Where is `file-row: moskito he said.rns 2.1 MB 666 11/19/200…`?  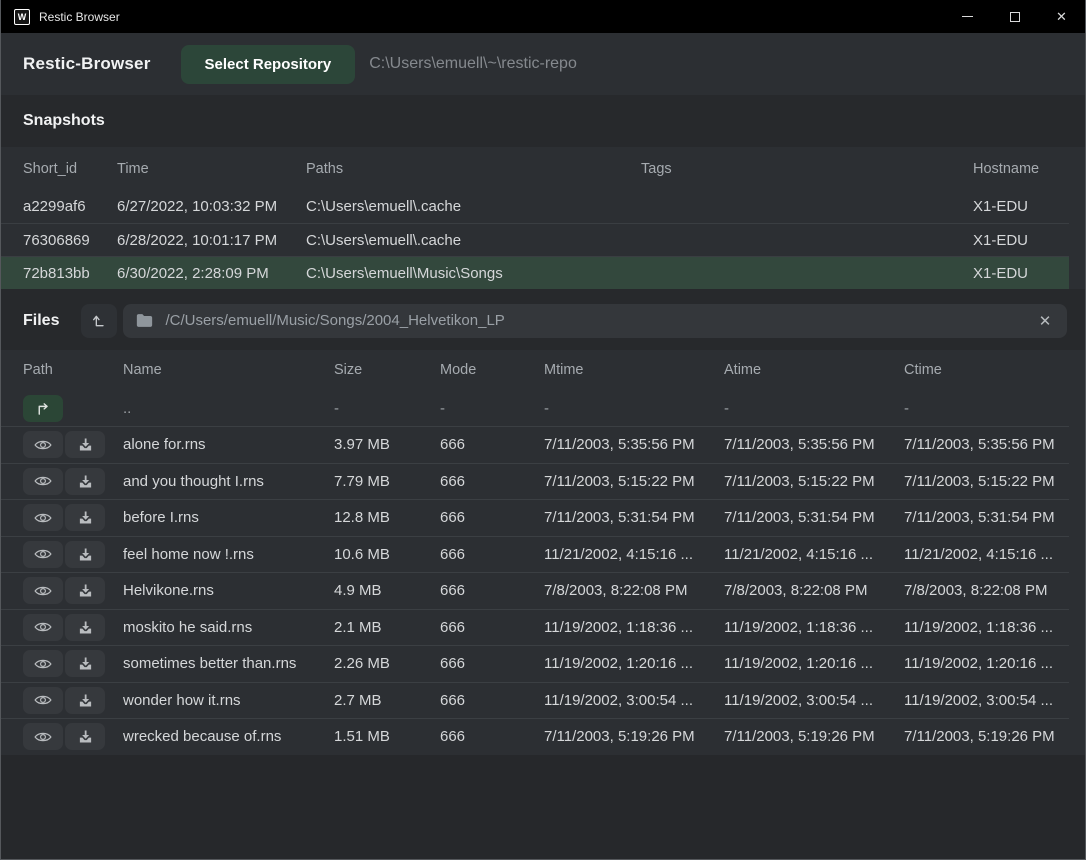 file-row: moskito he said.rns 2.1 MB 666 11/19/200… is located at coordinates (535, 627).